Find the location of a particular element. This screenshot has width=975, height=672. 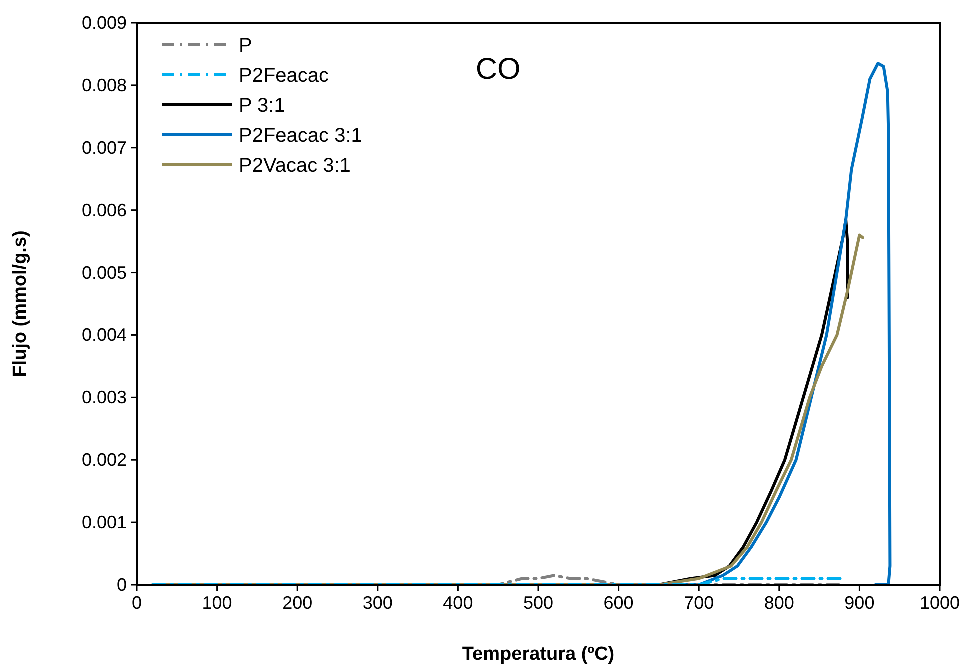

x-tick-label: 700 is located at coordinates (699, 603).